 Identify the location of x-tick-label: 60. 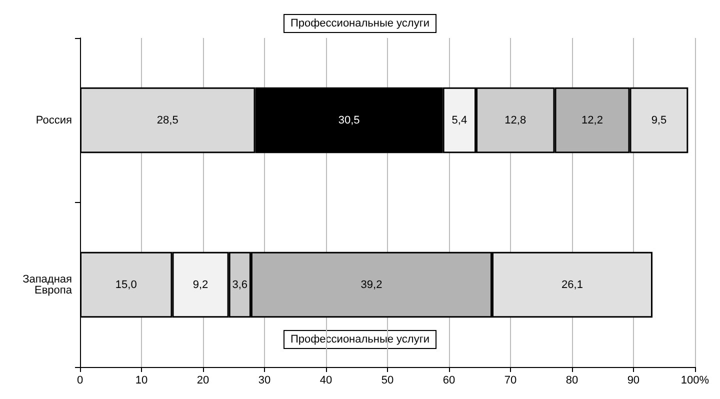
(449, 380).